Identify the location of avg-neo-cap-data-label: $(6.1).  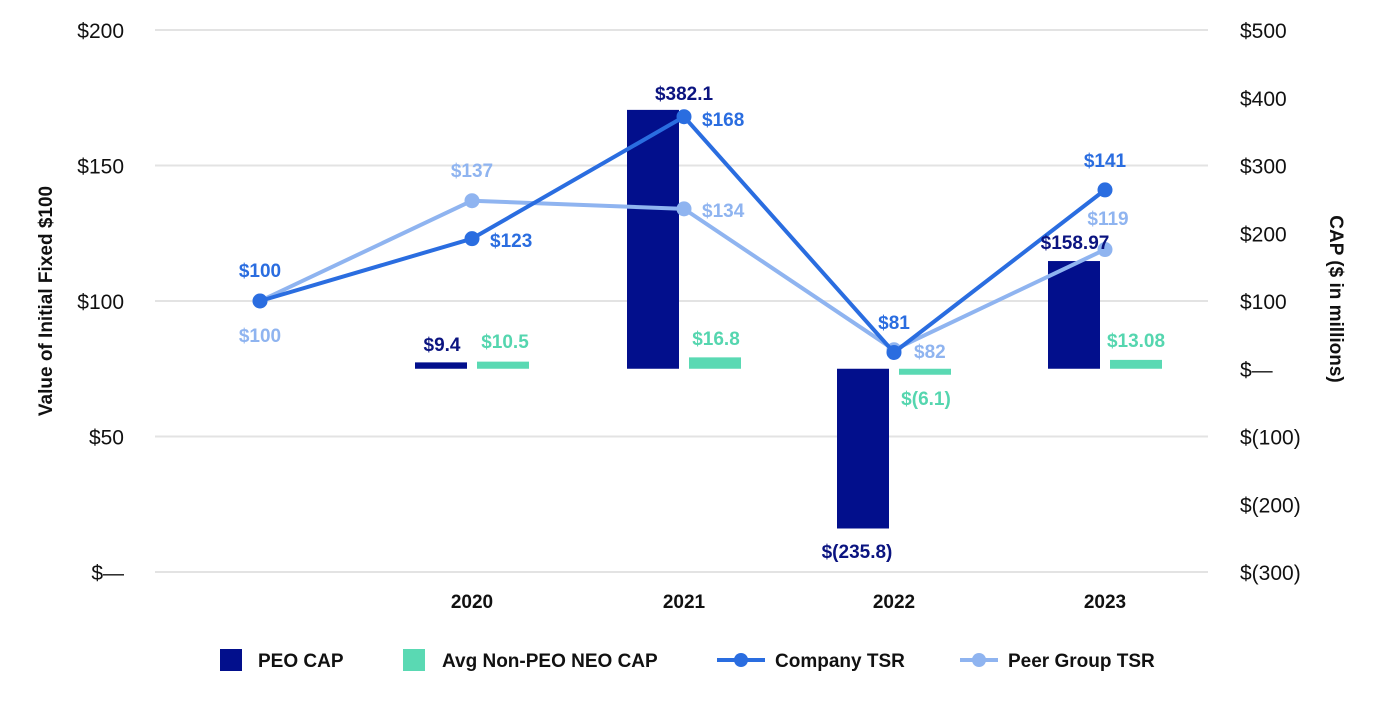
(926, 399).